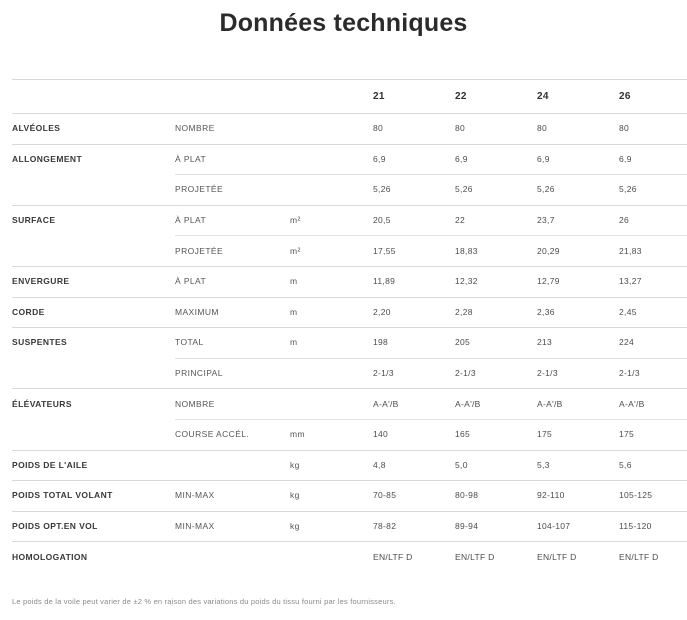 Image resolution: width=687 pixels, height=620 pixels. I want to click on table-row: ALVÉOLES NOMBRE 80 80 80 80, so click(343, 128).